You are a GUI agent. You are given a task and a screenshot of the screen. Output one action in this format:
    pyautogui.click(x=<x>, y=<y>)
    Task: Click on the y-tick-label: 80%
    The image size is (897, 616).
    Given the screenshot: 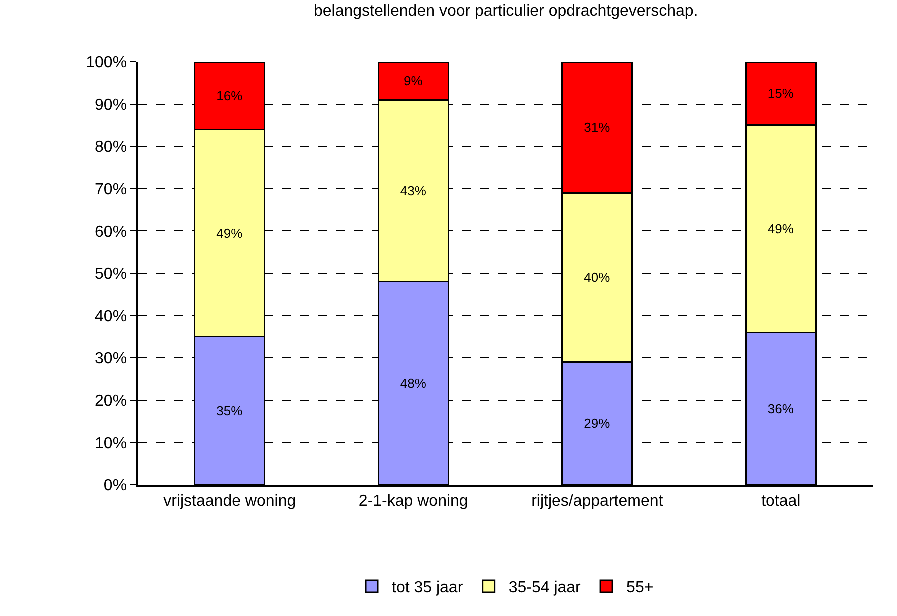 What is the action you would take?
    pyautogui.click(x=111, y=147)
    